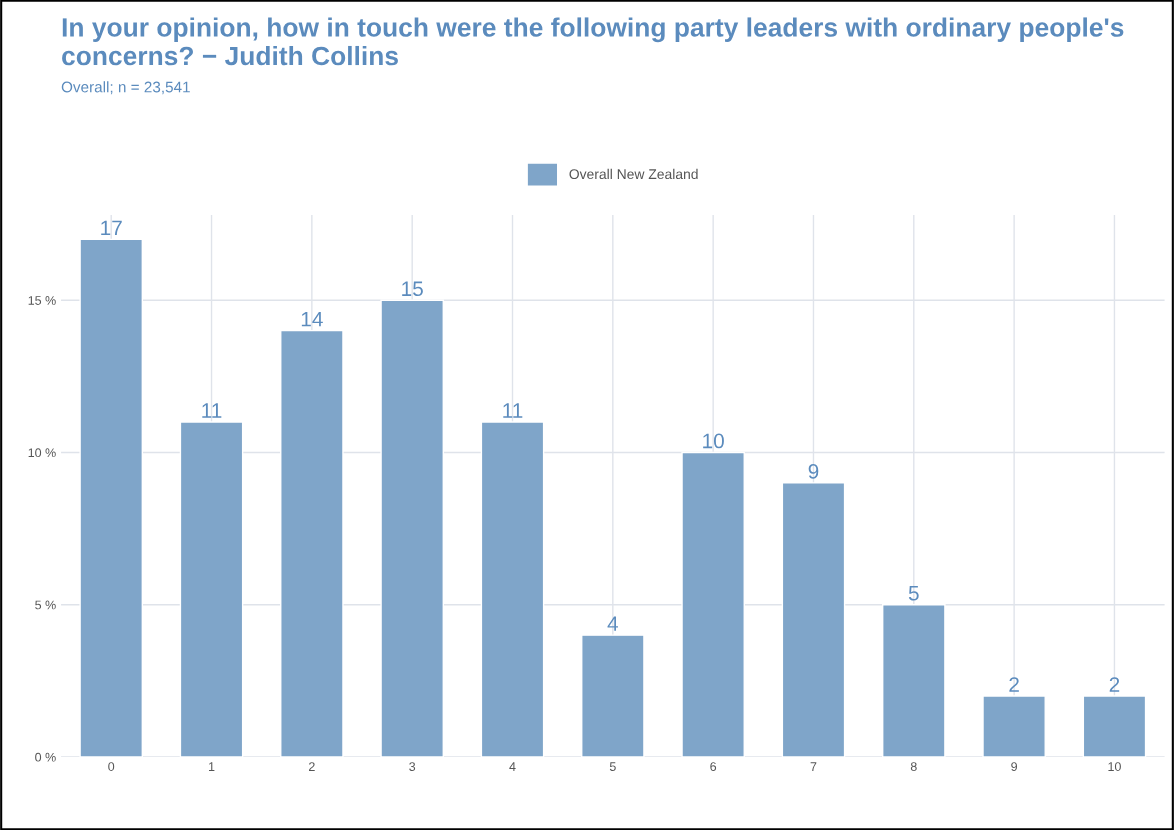  I want to click on x-tick-label: 4, so click(512, 766).